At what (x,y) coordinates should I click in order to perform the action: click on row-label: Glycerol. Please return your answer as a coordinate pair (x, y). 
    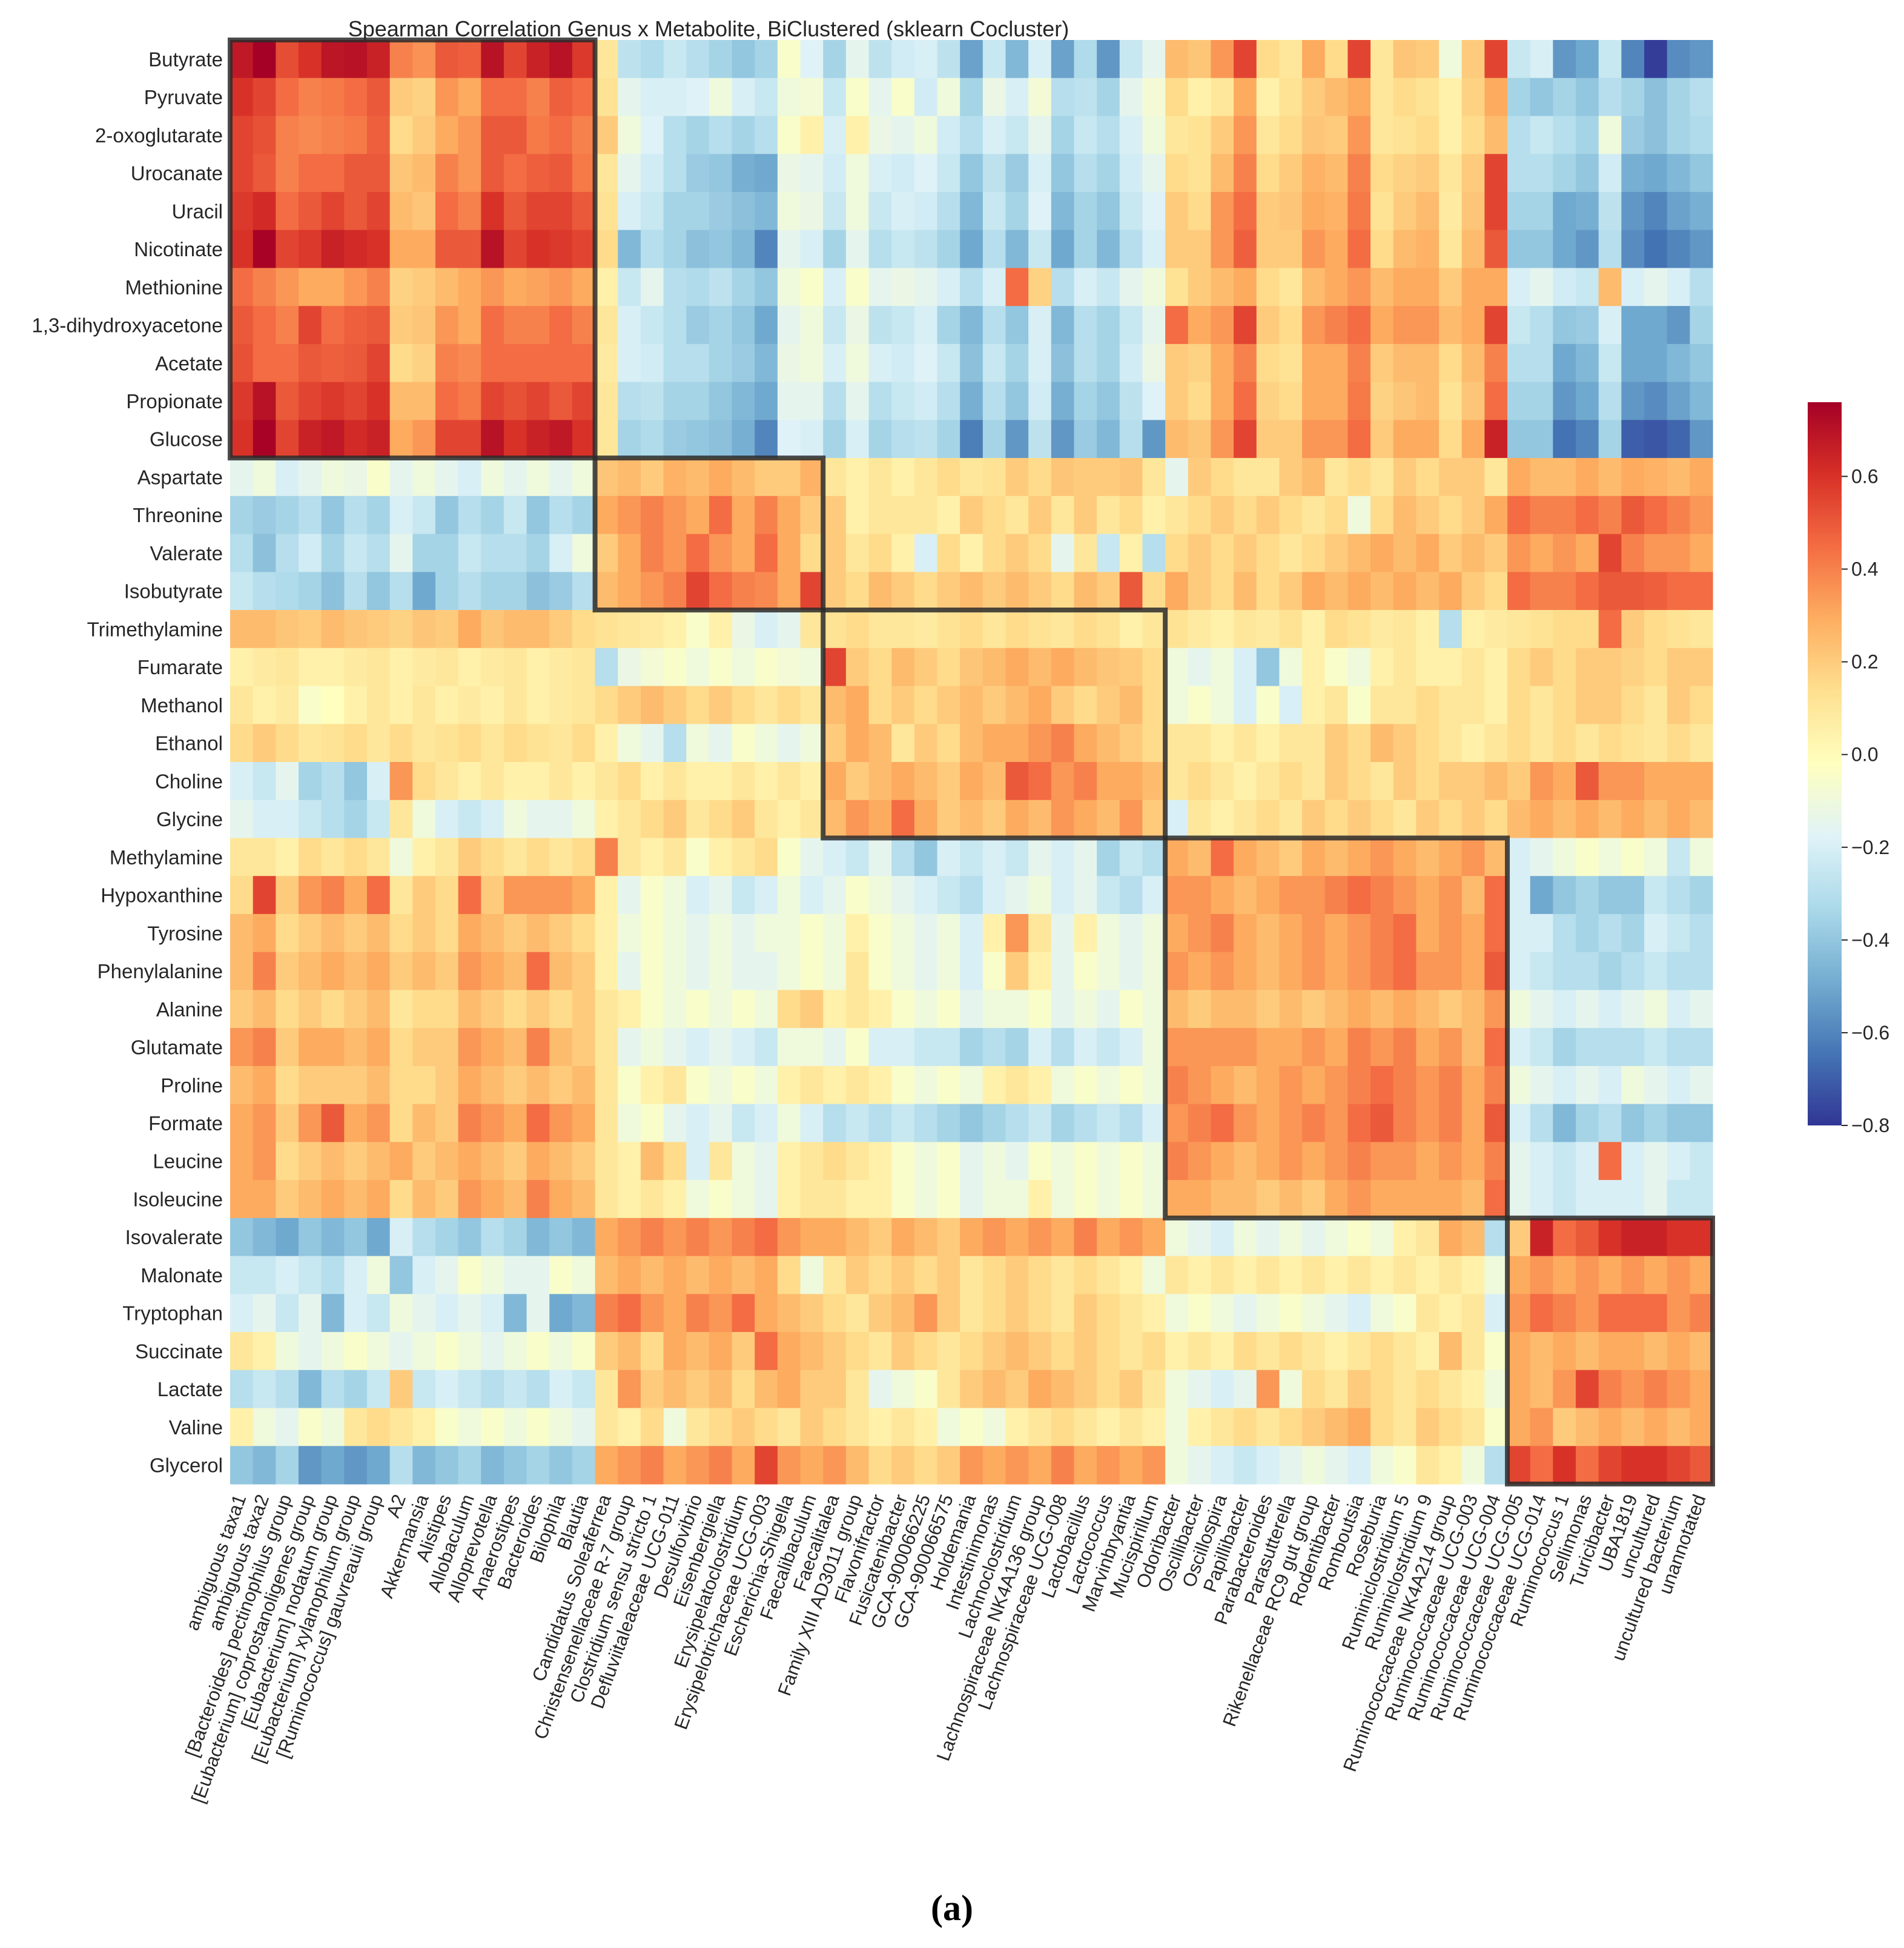
    Looking at the image, I should click on (186, 1466).